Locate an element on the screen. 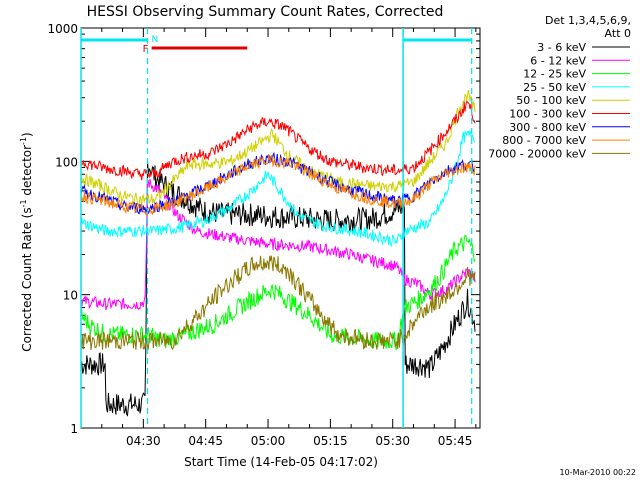 The height and width of the screenshot is (480, 640). x-axis-label: Start Time (14-Feb-05 04:17:02) is located at coordinates (281, 462).